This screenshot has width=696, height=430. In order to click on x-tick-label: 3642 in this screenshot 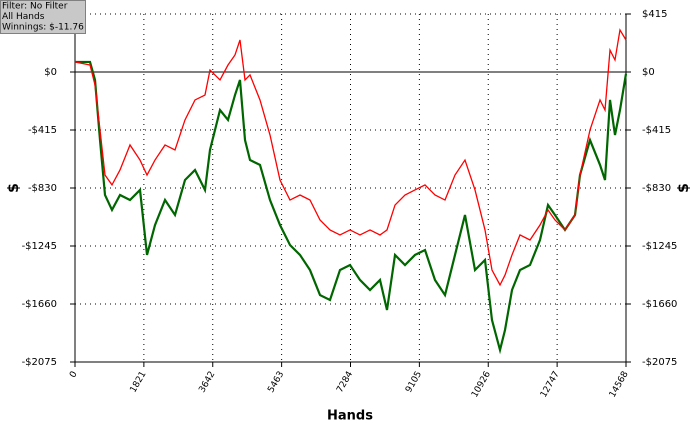, I will do `click(207, 382)`.